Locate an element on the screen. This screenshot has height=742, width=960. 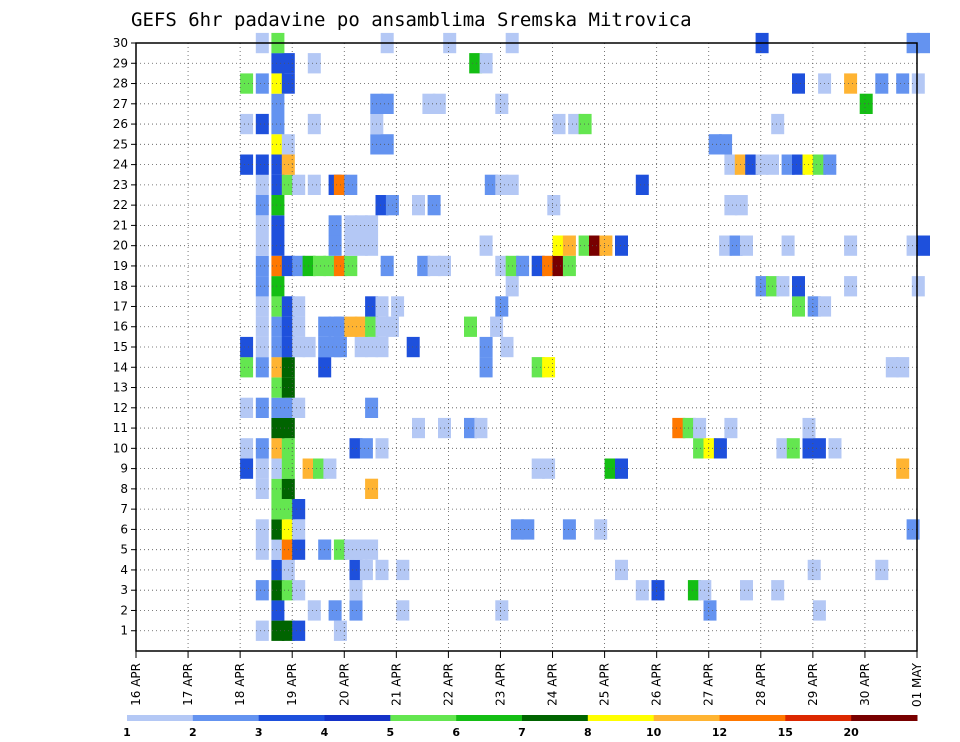
x-tick-label: 20 APR is located at coordinates (344, 684).